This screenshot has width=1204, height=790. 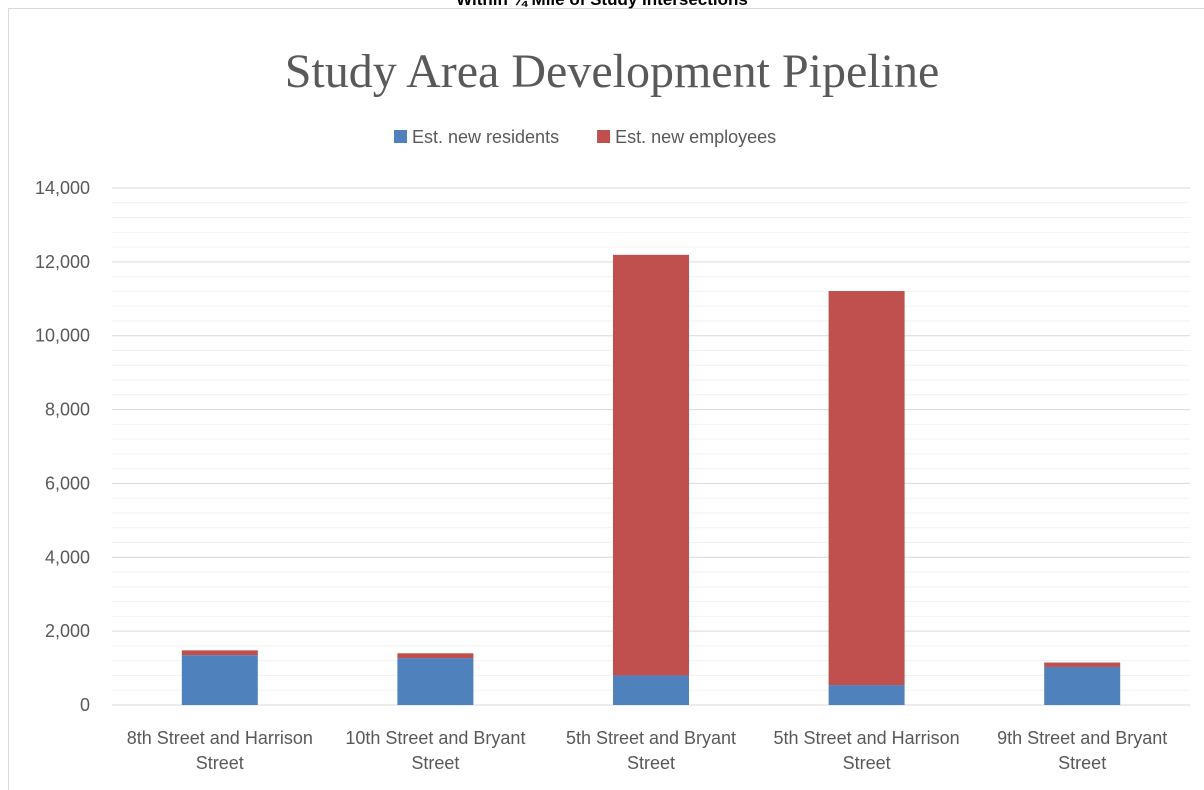 I want to click on legend-label: Est. new employees, so click(x=695, y=137).